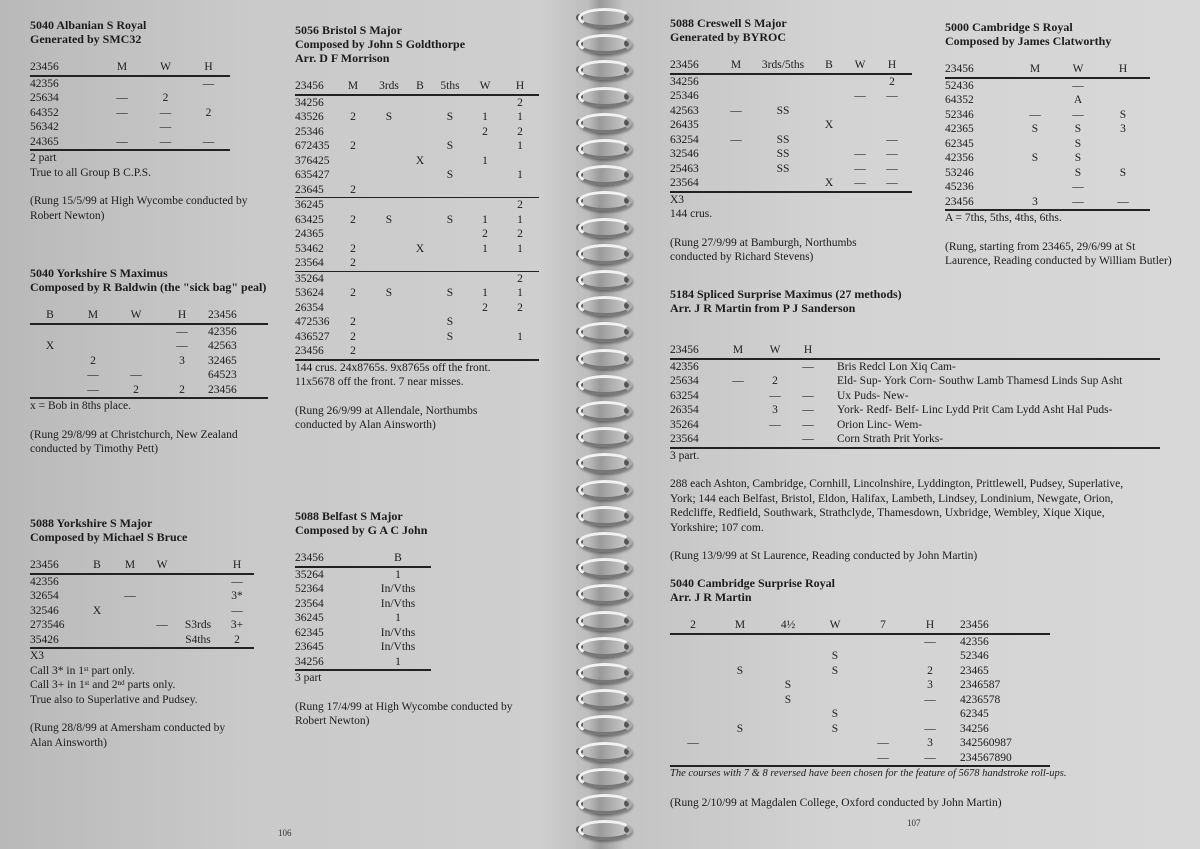  I want to click on table-row: 42356 —, so click(142, 582).